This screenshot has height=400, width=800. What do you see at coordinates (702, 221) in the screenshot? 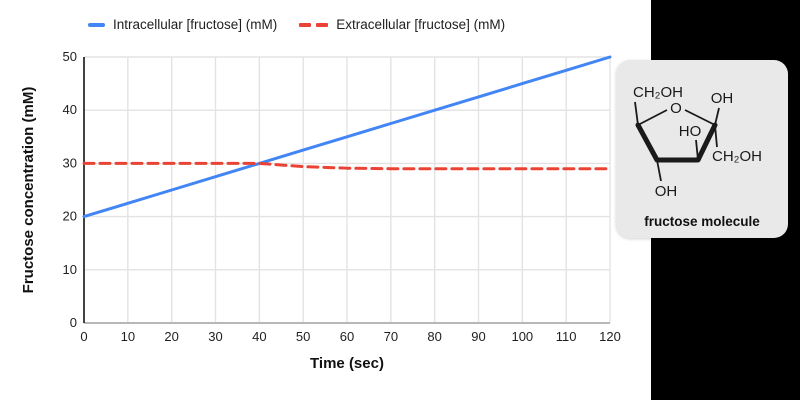
I see `molecule-caption: fructose molecule` at bounding box center [702, 221].